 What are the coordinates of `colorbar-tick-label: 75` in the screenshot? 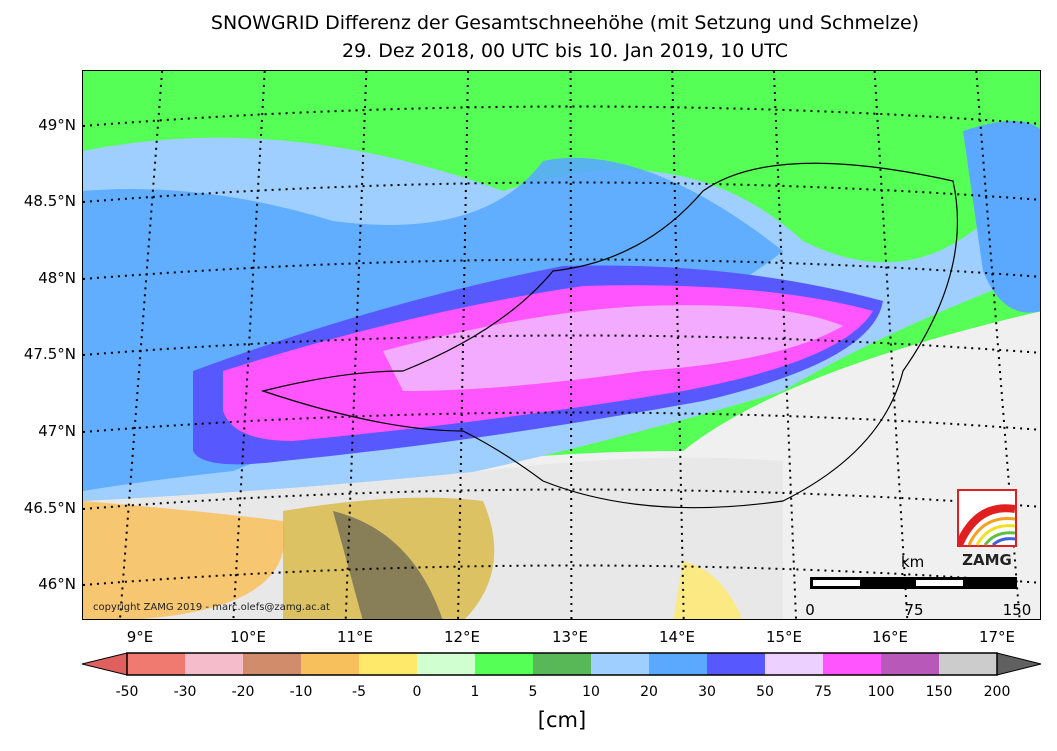 It's located at (823, 692).